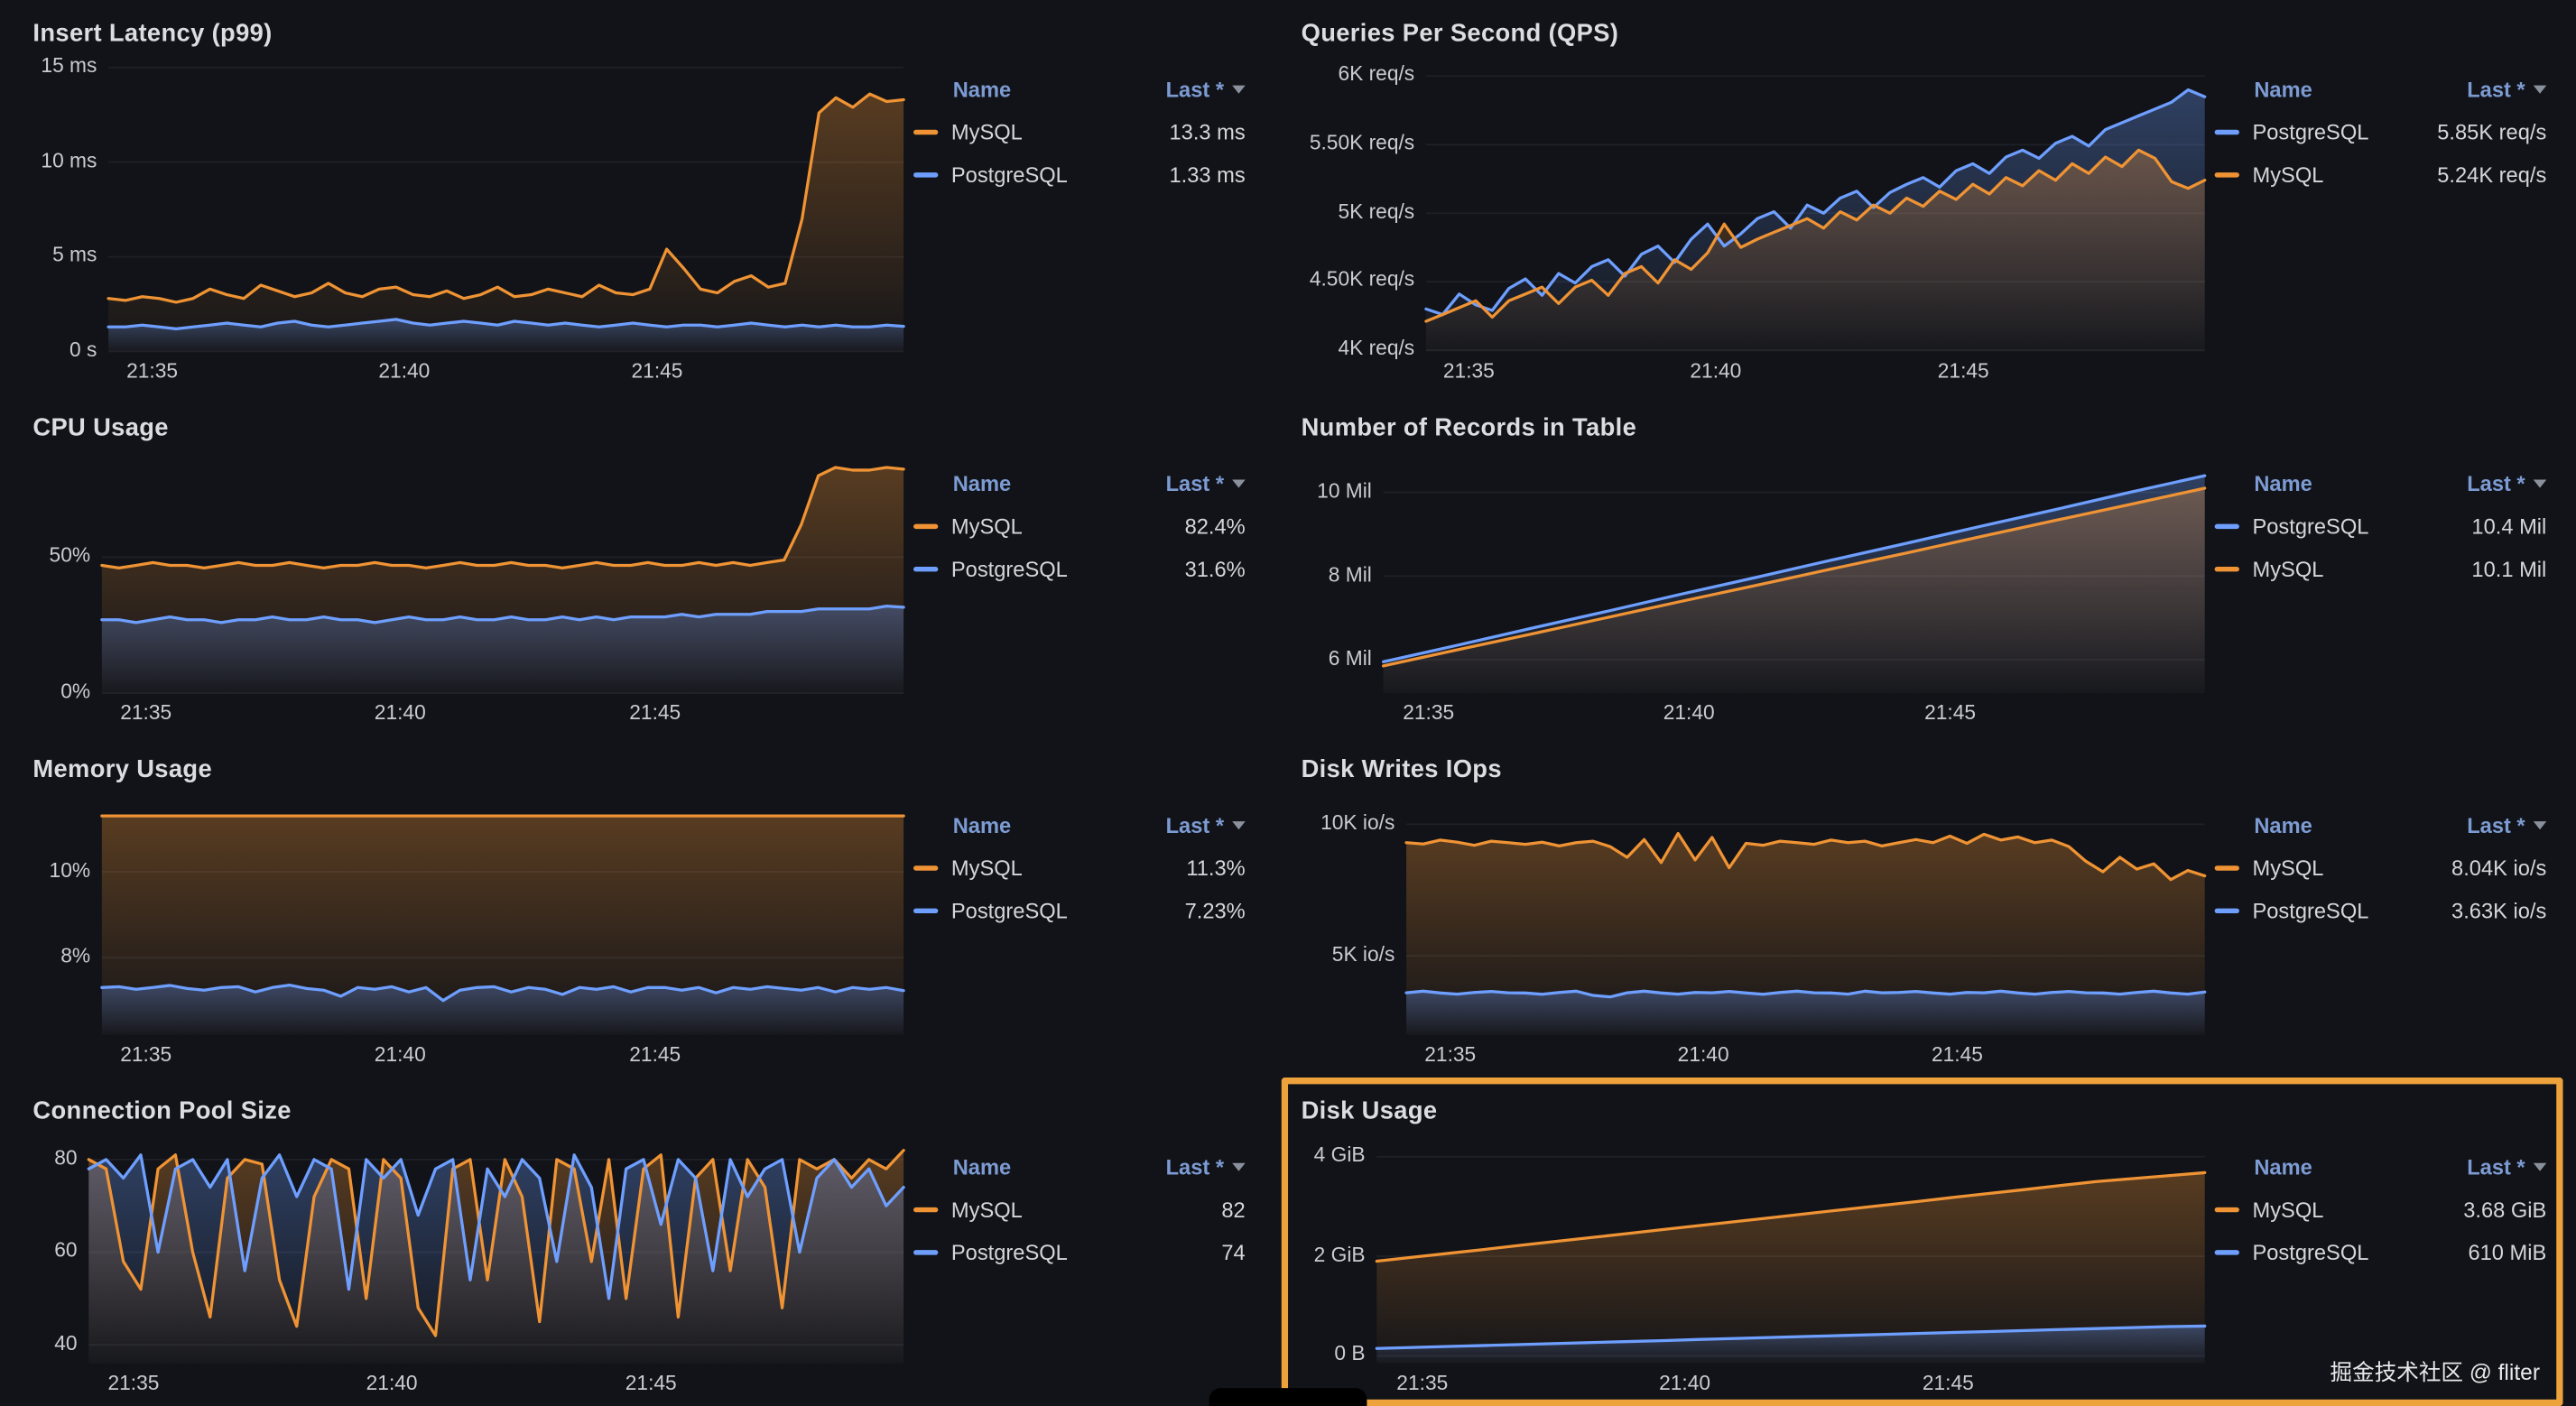  Describe the element at coordinates (152, 33) in the screenshot. I see `panel-title: Insert Latency (p99)` at that location.